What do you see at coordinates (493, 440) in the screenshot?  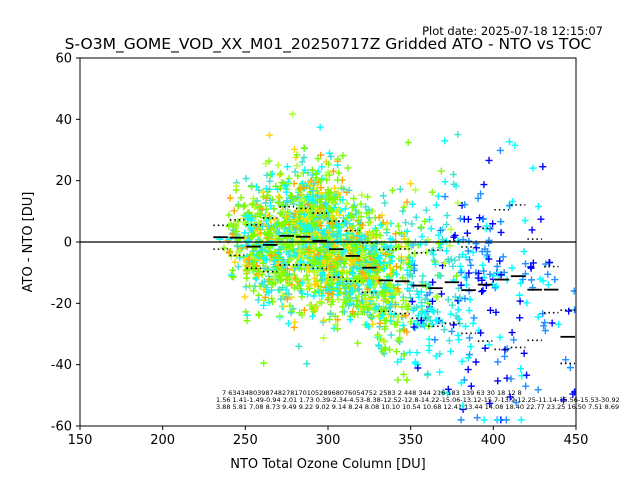 I see `x-tick-label: 400` at bounding box center [493, 440].